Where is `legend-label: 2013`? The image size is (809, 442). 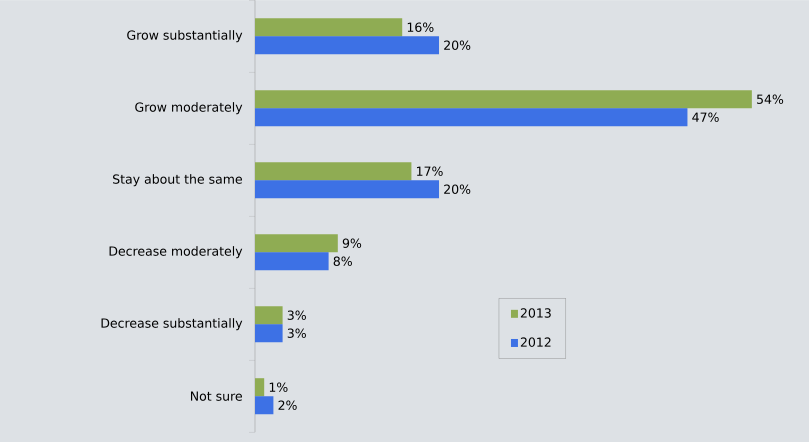 legend-label: 2013 is located at coordinates (535, 313).